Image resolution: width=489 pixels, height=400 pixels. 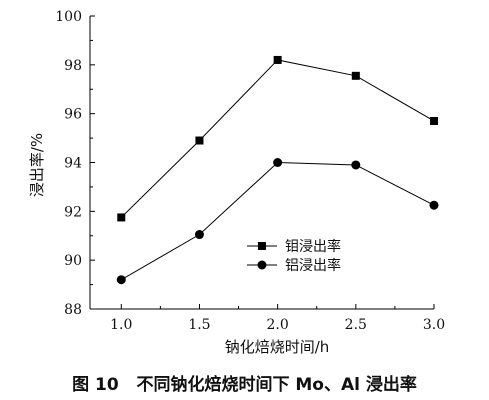 I want to click on x-tick-label: 1.0, so click(x=121, y=325).